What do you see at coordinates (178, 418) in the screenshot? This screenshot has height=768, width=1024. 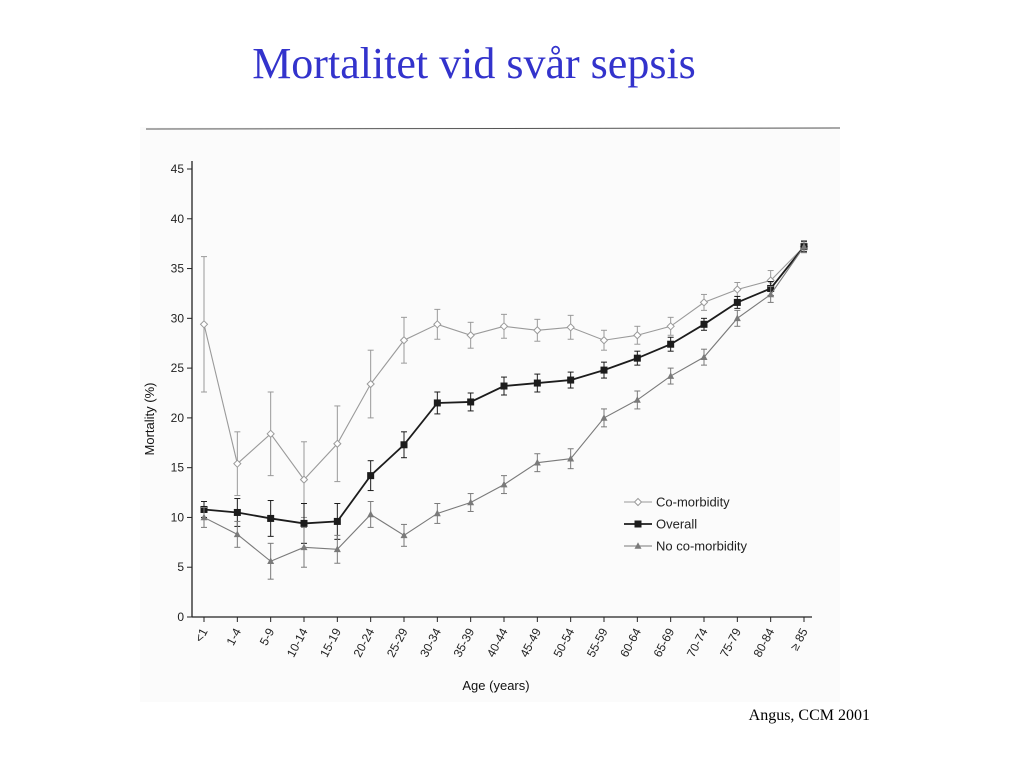 I see `y-tick-label: 20` at bounding box center [178, 418].